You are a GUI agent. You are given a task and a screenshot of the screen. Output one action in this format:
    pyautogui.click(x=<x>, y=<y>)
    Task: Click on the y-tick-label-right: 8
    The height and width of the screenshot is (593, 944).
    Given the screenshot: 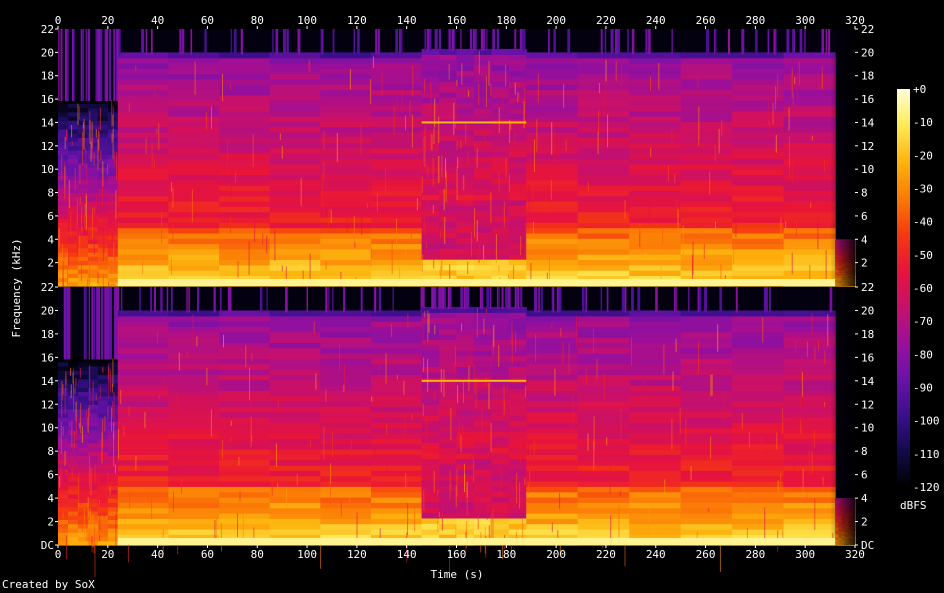 What is the action you would take?
    pyautogui.click(x=864, y=193)
    